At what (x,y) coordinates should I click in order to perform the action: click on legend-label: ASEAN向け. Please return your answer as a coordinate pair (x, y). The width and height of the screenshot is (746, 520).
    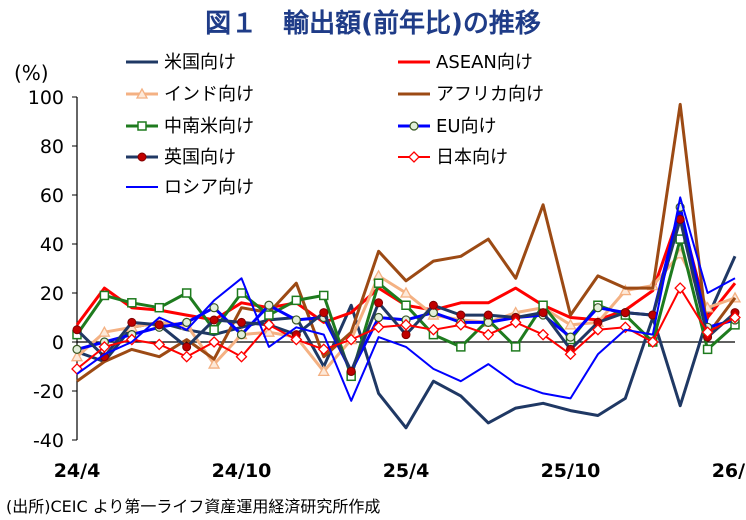
    Looking at the image, I should click on (484, 62).